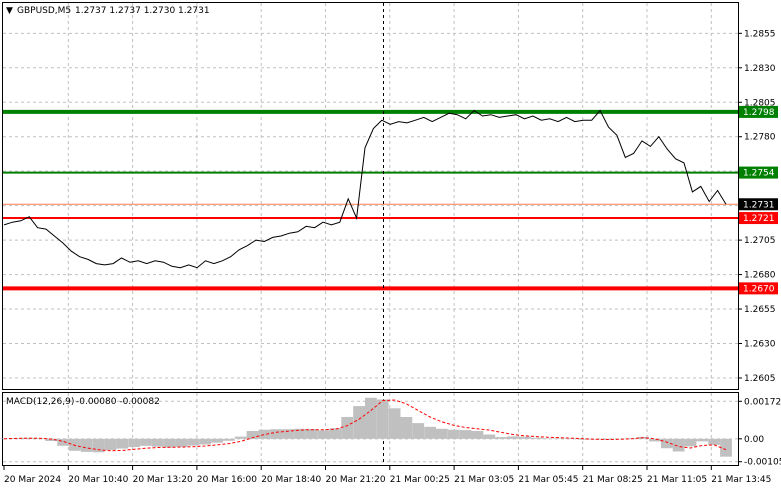  What do you see at coordinates (760, 138) in the screenshot?
I see `y-tick-label: 1.2780` at bounding box center [760, 138].